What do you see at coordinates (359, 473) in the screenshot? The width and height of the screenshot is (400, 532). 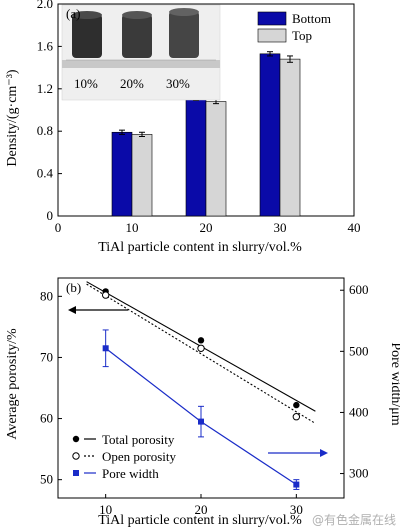 I see `right-y-tick-label: 300` at bounding box center [359, 473].